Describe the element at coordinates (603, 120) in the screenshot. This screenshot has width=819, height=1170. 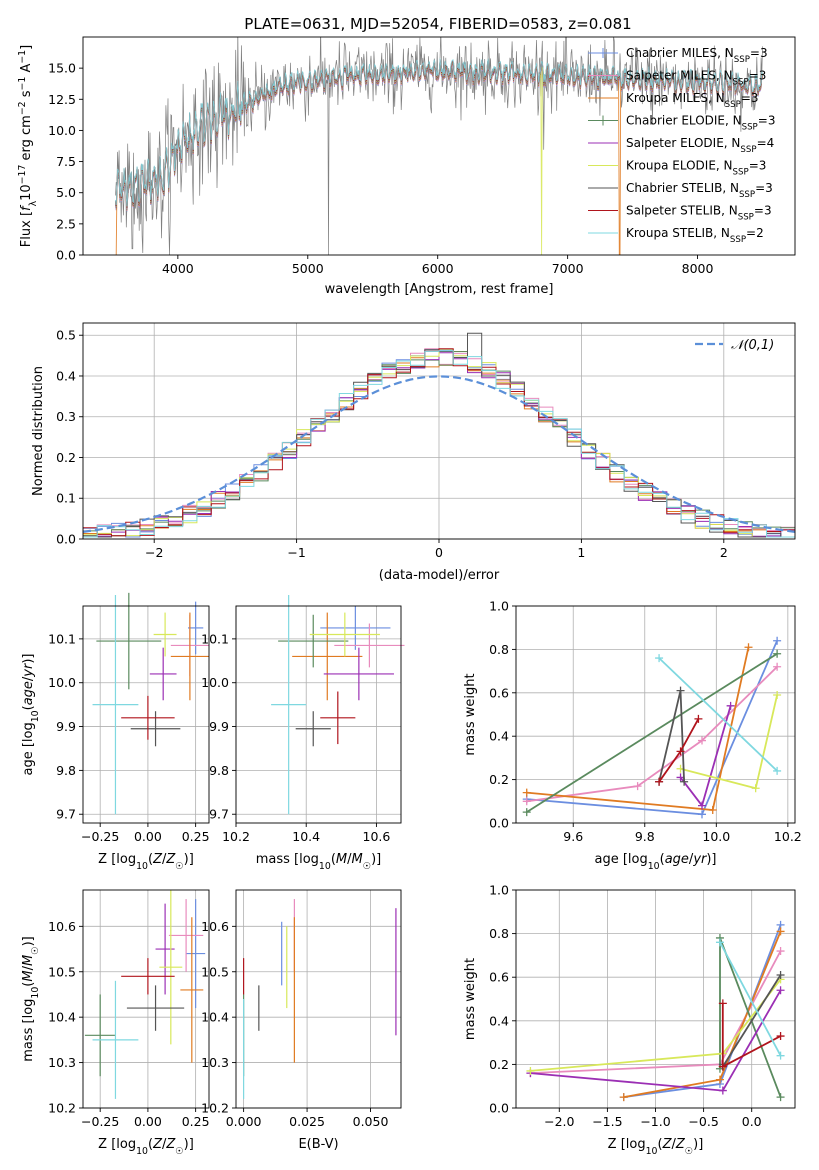
I see `legend-marker` at that location.